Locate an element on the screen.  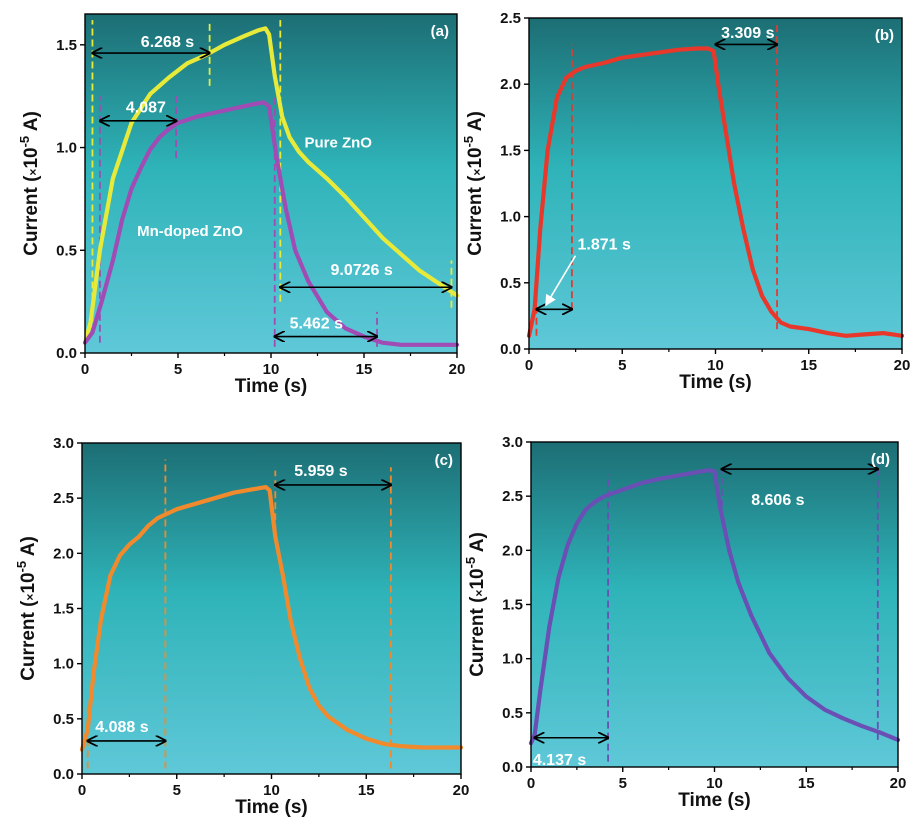
panel-b-pointer-arrow is located at coordinates (561, 281).